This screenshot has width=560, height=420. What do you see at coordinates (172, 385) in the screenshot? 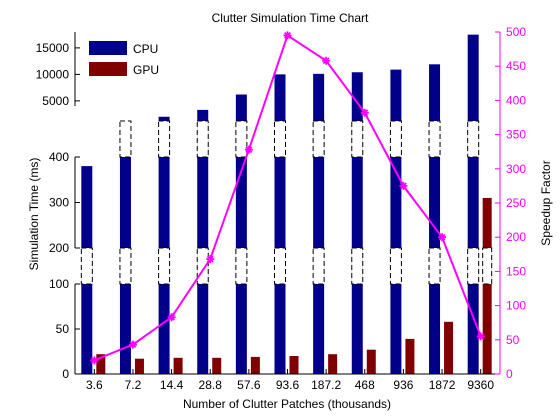
I see `x-tick-label-2: 14.4` at bounding box center [172, 385].